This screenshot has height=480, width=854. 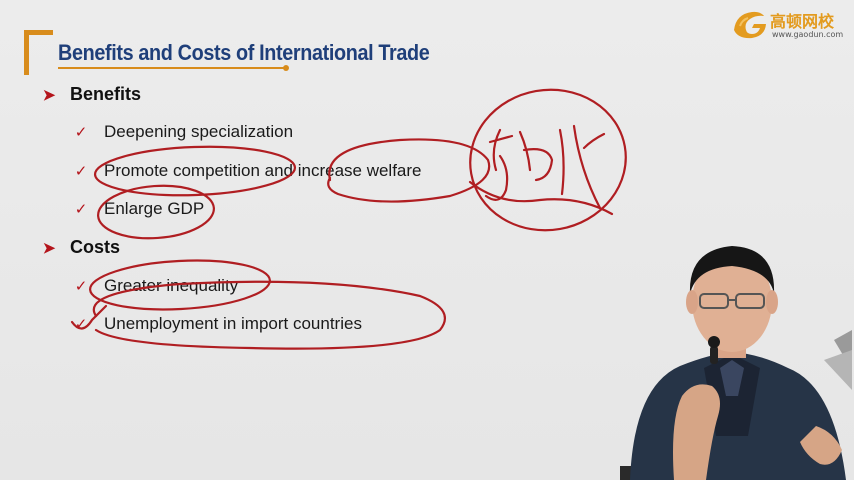 I want to click on gaodun-logo-icon, so click(x=750, y=25).